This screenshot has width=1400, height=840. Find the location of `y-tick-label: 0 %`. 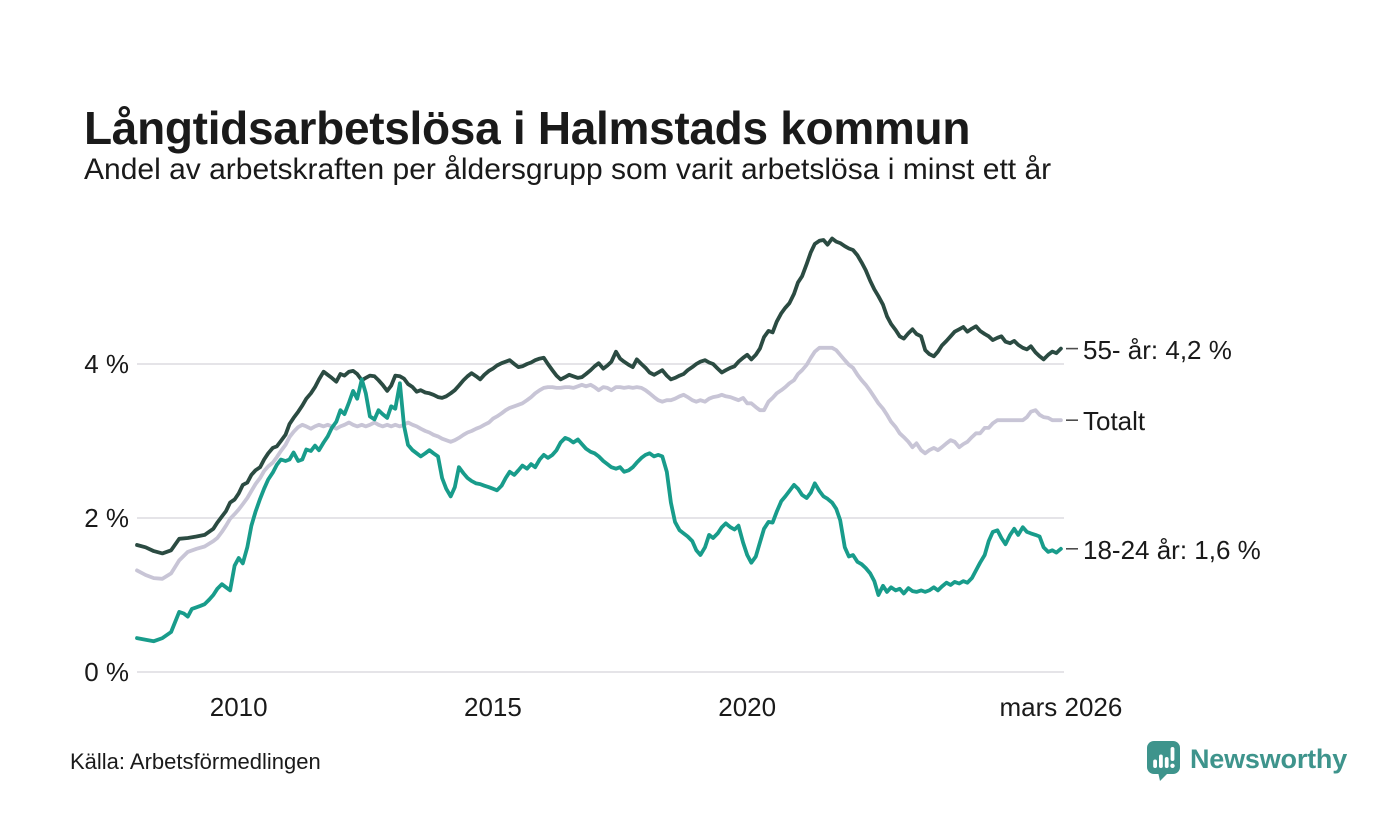

y-tick-label: 0 % is located at coordinates (106, 672).